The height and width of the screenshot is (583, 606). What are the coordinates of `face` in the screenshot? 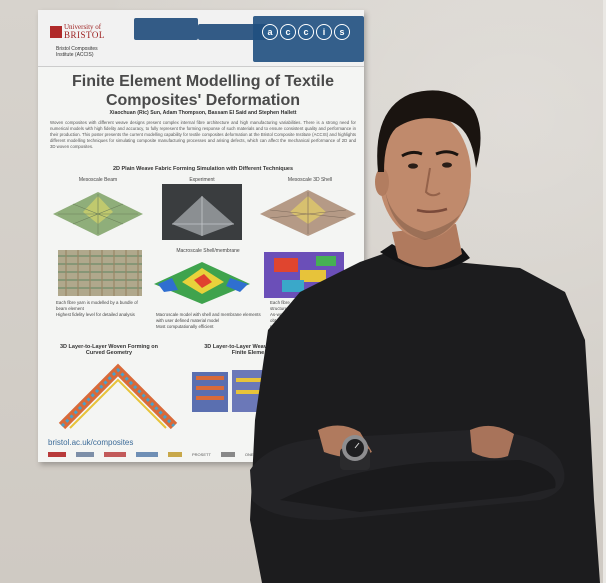 It's located at (425, 175).